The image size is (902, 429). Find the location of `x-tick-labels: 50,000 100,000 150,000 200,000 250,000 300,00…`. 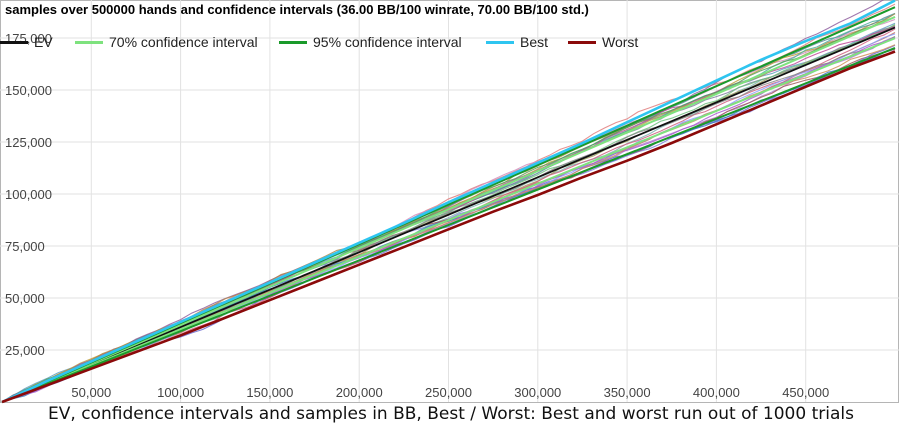

x-tick-labels: 50,000 100,000 150,000 200,000 250,000 300,00… is located at coordinates (450, 392).